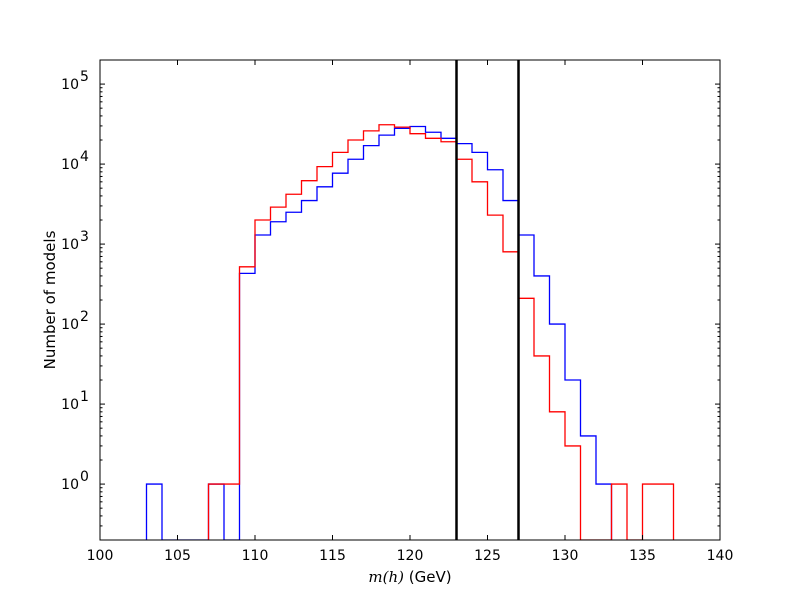 This screenshot has width=800, height=600. What do you see at coordinates (84, 237) in the screenshot?
I see `y-tick-exponent: 3` at bounding box center [84, 237].